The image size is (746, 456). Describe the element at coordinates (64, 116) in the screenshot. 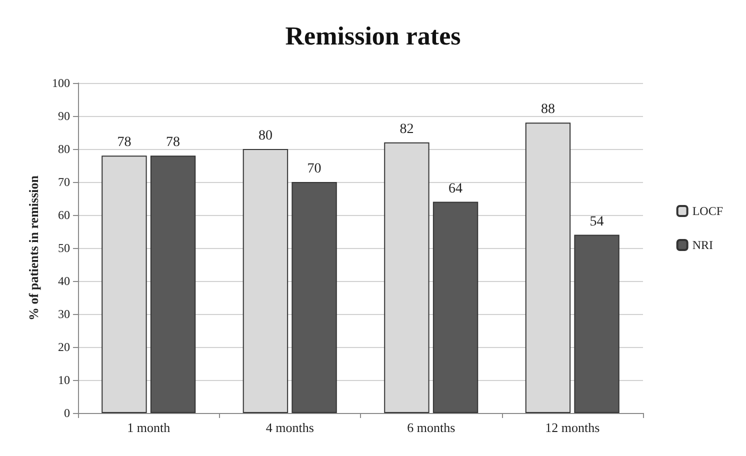

I see `y-tick-label: 90` at that location.